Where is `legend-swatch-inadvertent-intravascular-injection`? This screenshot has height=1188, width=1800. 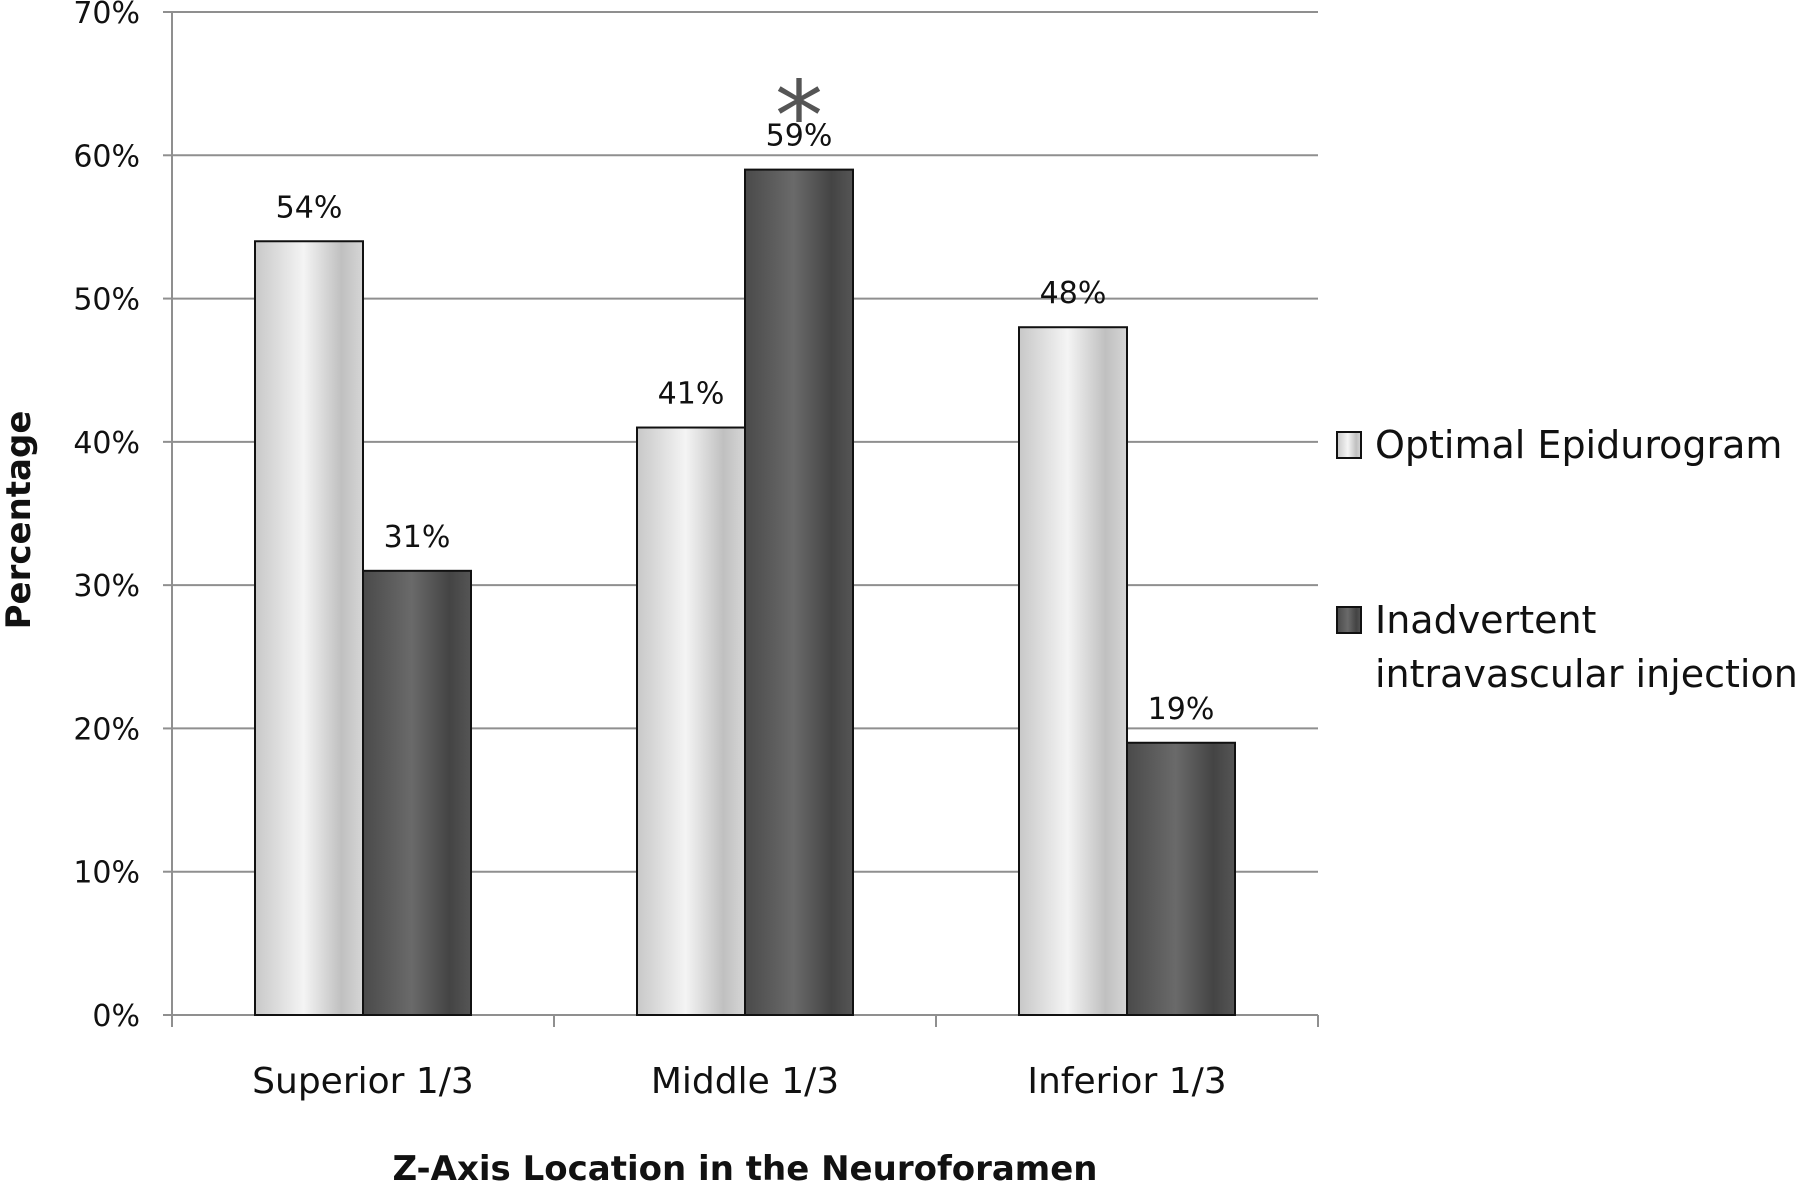
legend-swatch-inadvertent-intravascular-injection is located at coordinates (1349, 620).